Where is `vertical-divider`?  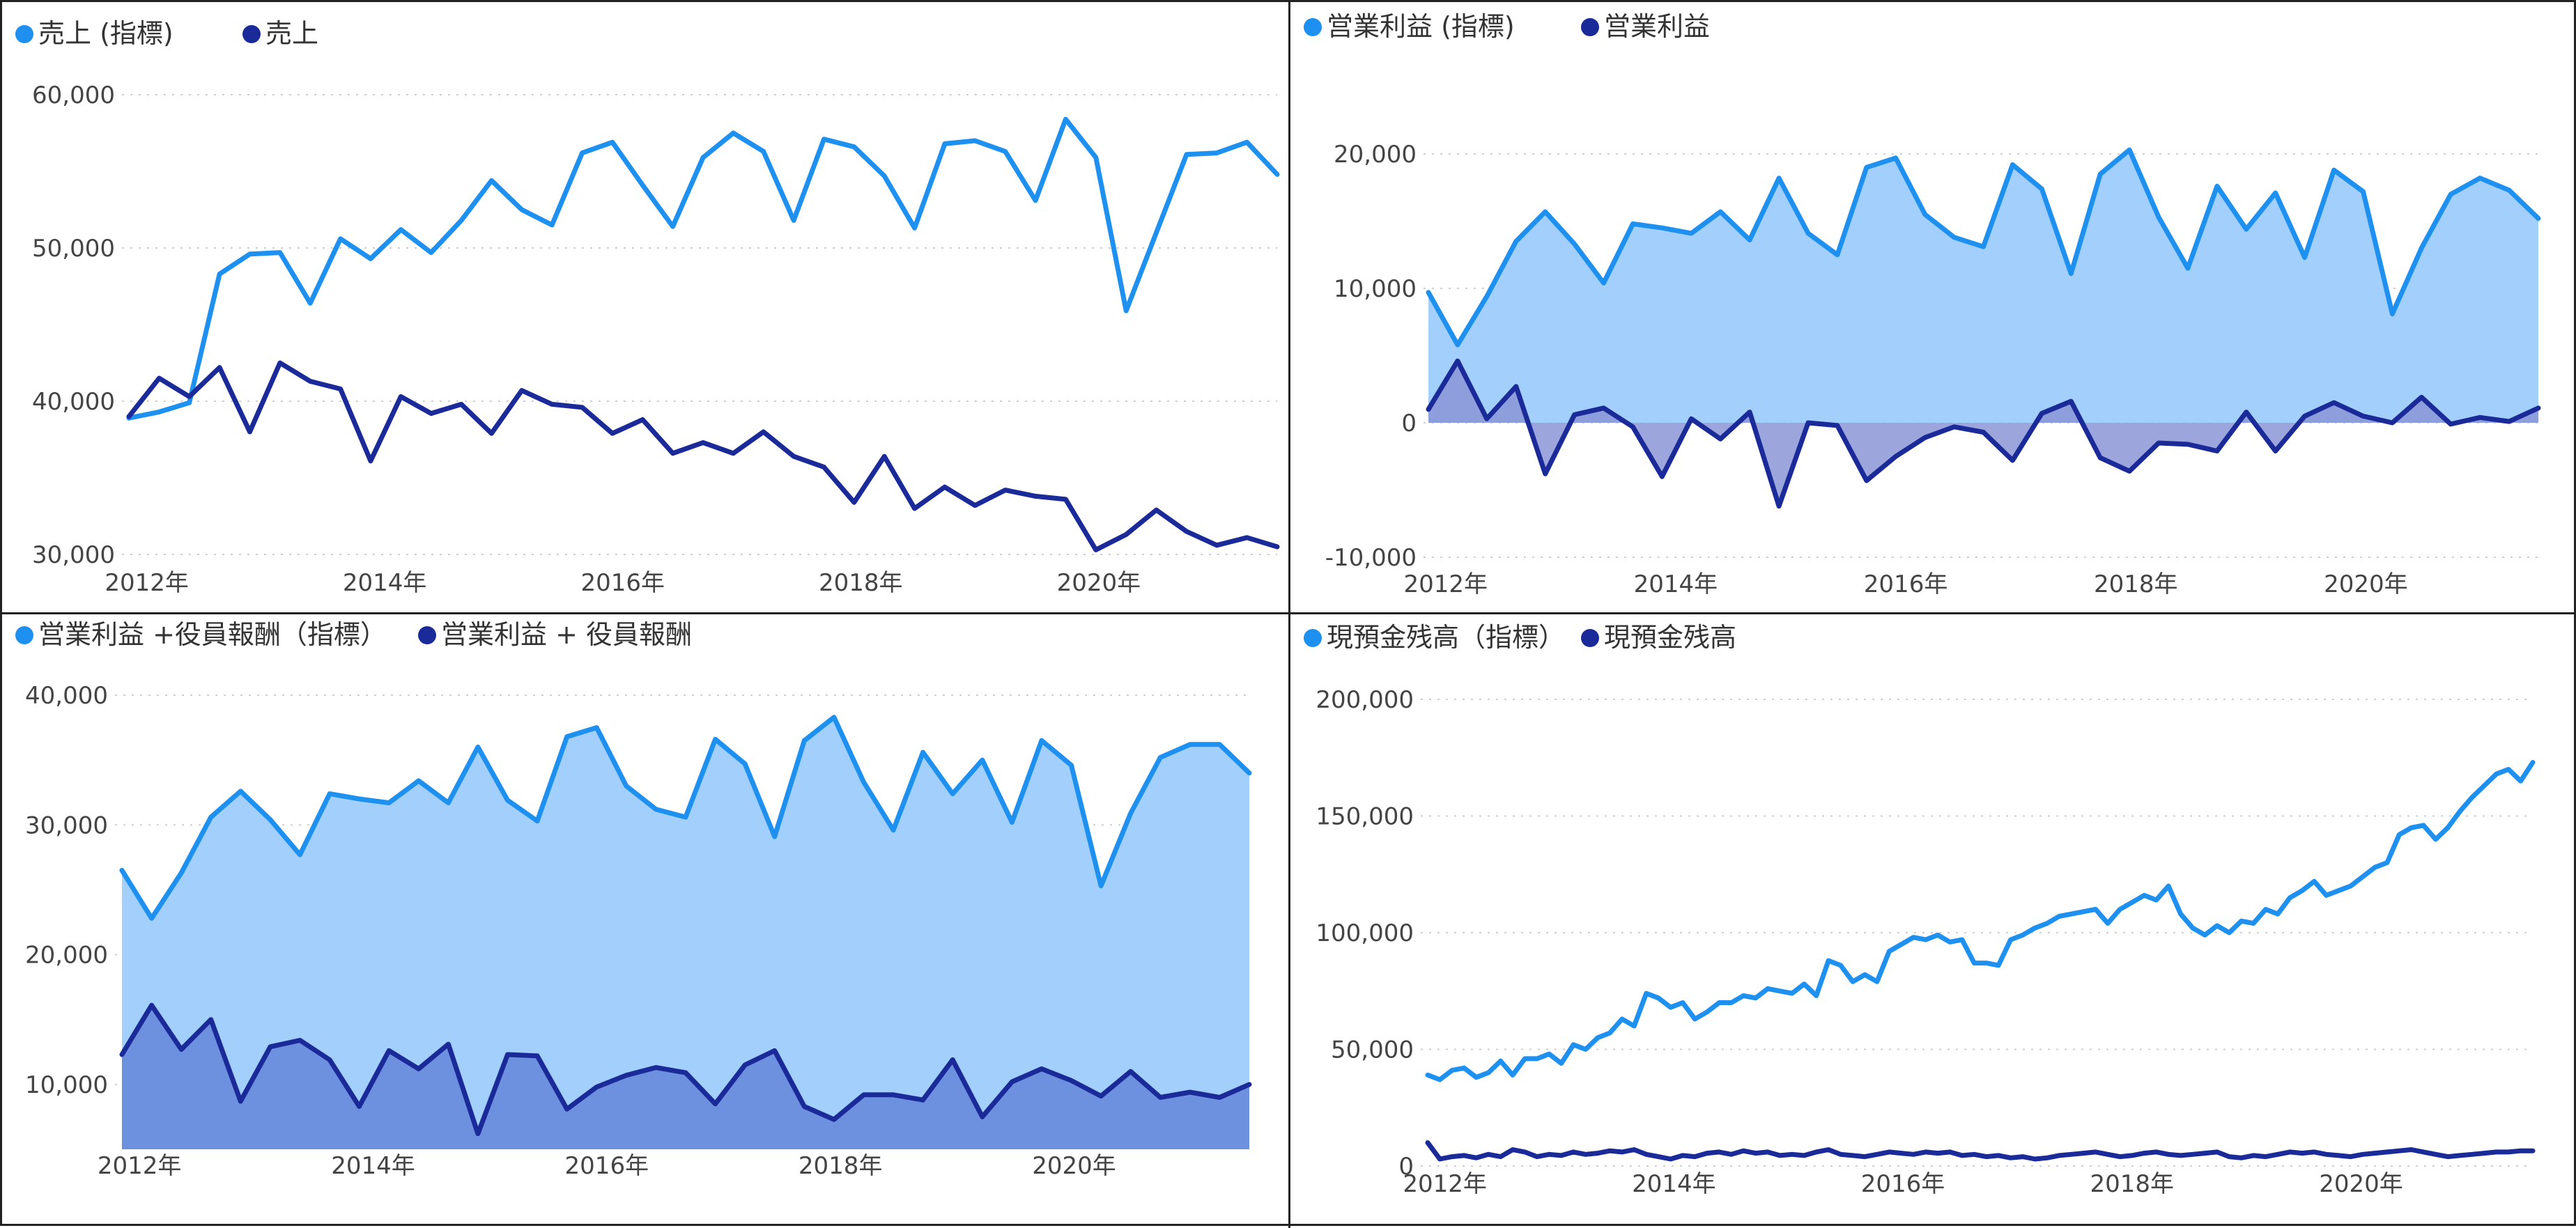
vertical-divider is located at coordinates (1289, 615).